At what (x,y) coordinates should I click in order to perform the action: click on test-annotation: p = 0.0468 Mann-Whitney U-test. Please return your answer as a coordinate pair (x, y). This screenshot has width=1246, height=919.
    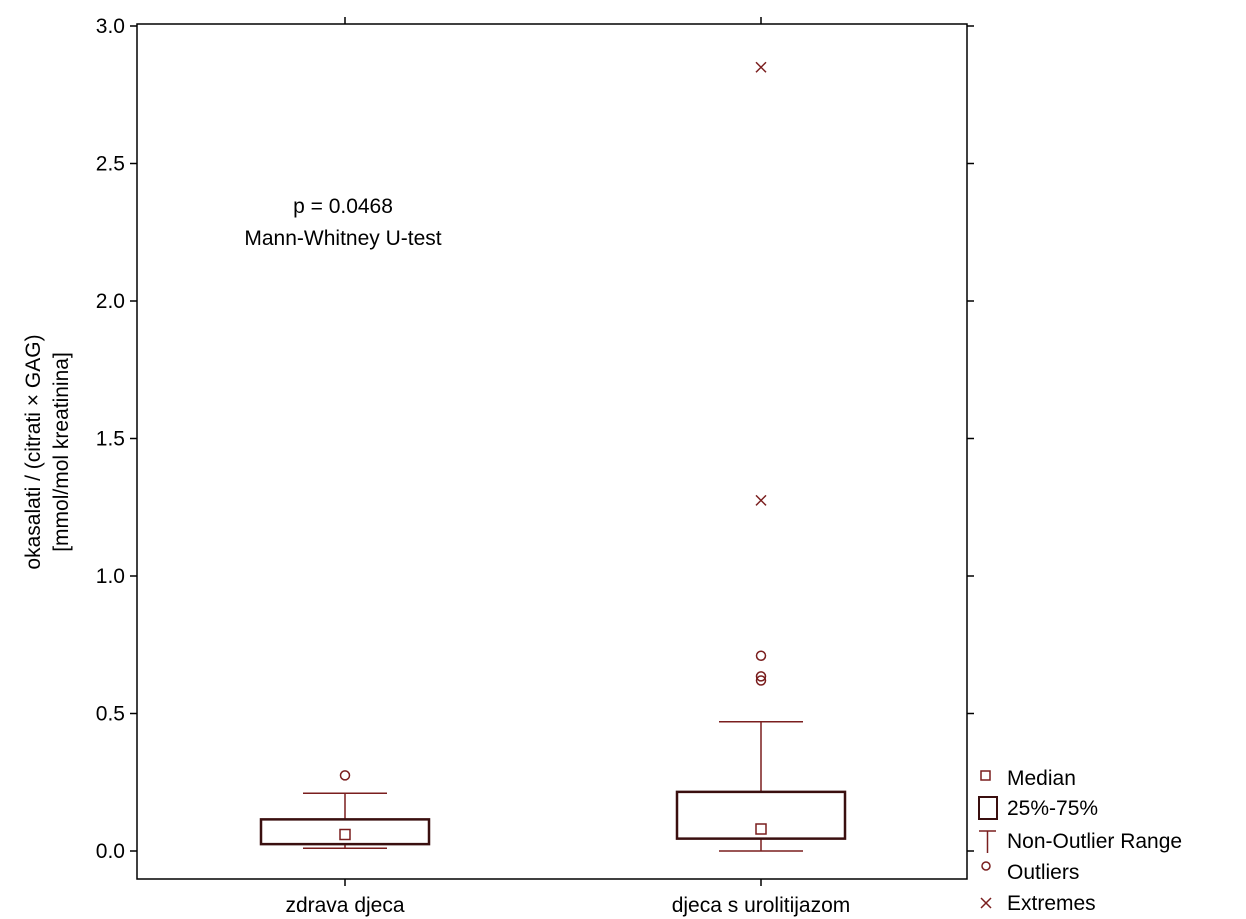
    Looking at the image, I should click on (342, 222).